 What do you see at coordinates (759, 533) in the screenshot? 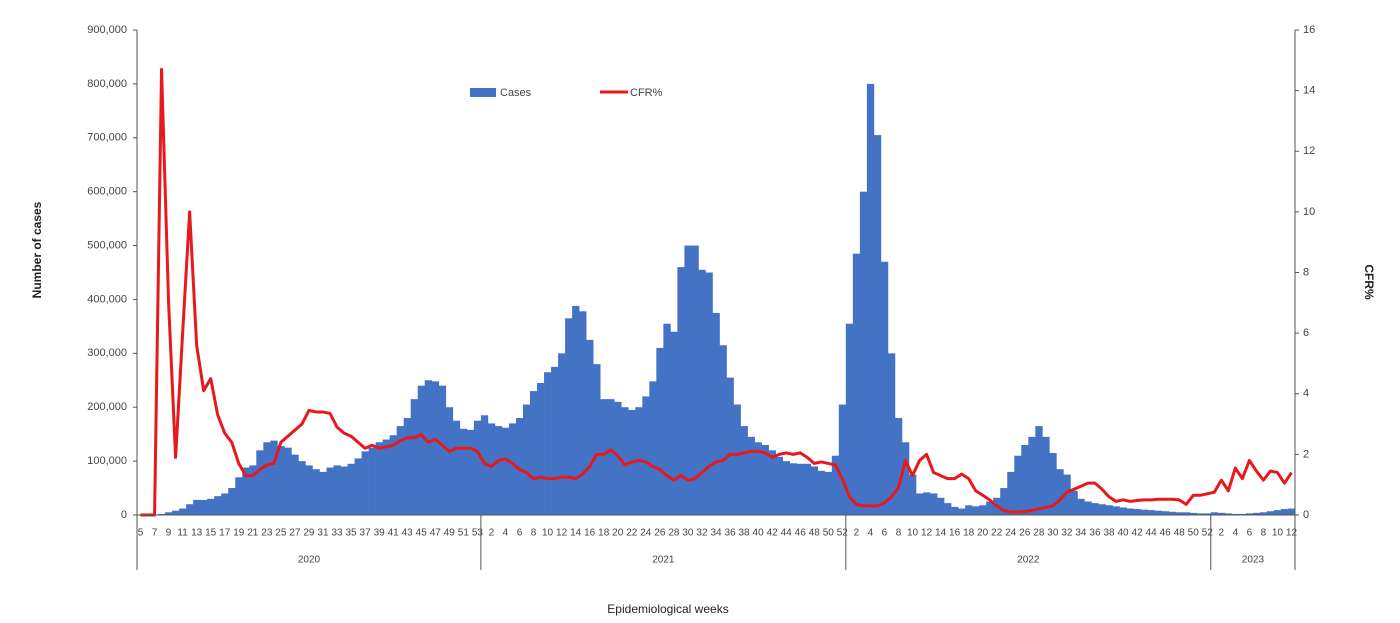
I see `x-tick-label: 40` at bounding box center [759, 533].